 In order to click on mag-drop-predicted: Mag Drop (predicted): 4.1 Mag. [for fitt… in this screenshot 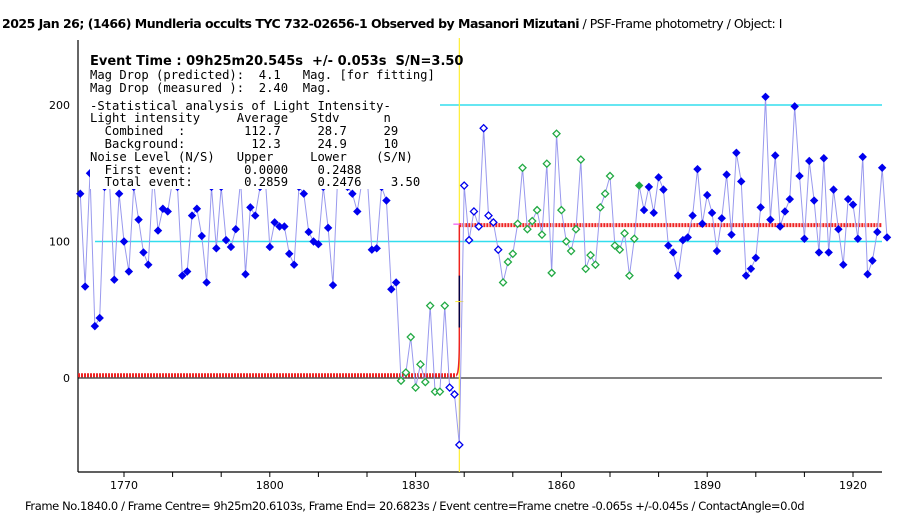, I will do `click(262, 75)`.